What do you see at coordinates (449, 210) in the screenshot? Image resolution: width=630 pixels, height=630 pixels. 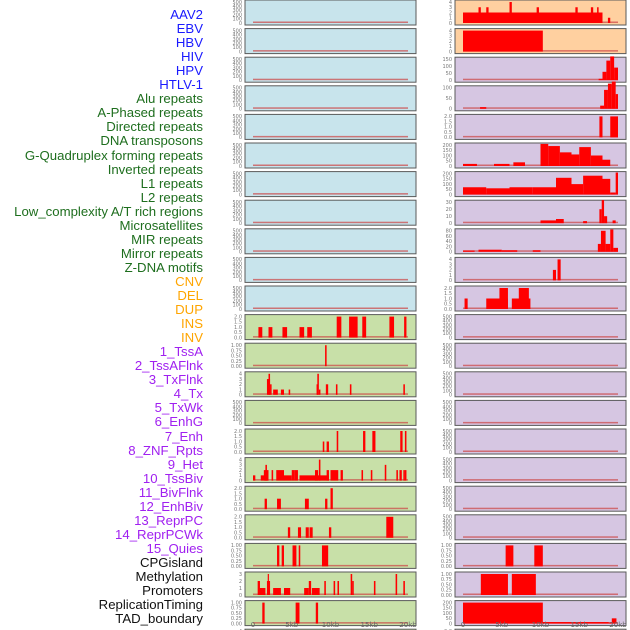 I see `y-tick-label: 20` at bounding box center [449, 210].